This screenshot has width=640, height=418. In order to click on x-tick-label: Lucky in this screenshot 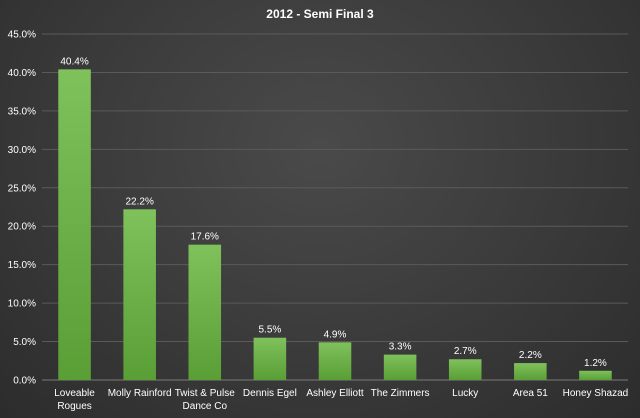, I will do `click(465, 393)`.